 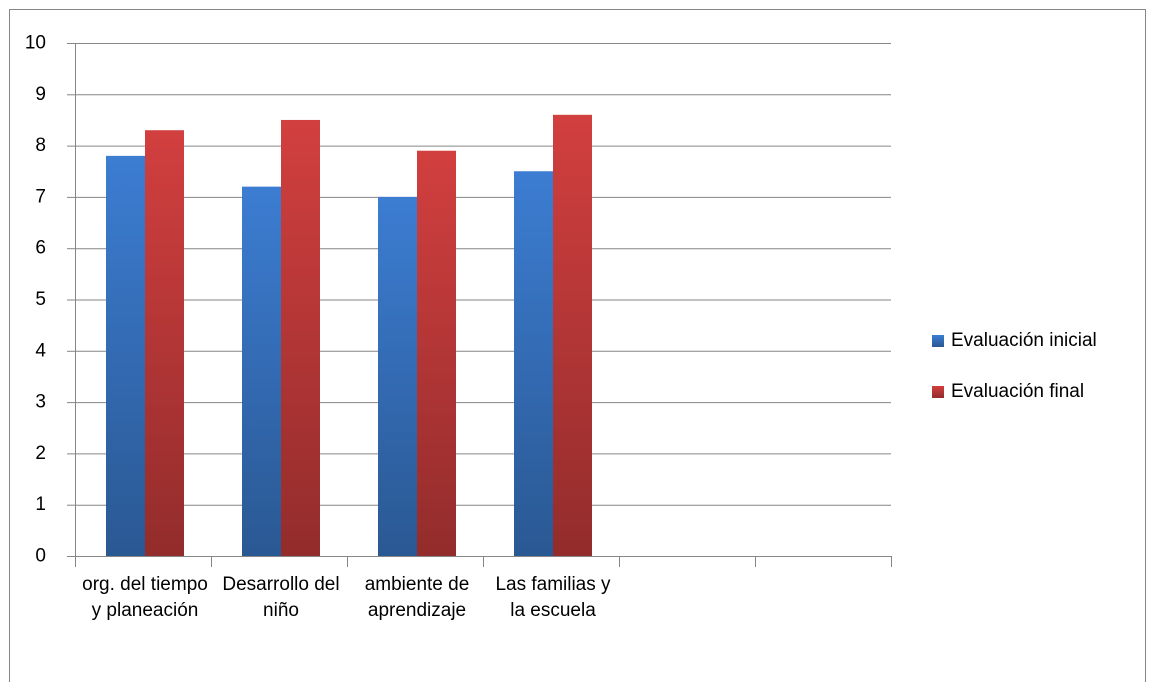 What do you see at coordinates (417, 597) in the screenshot?
I see `x-tick-label: ambiente de aprendizaje` at bounding box center [417, 597].